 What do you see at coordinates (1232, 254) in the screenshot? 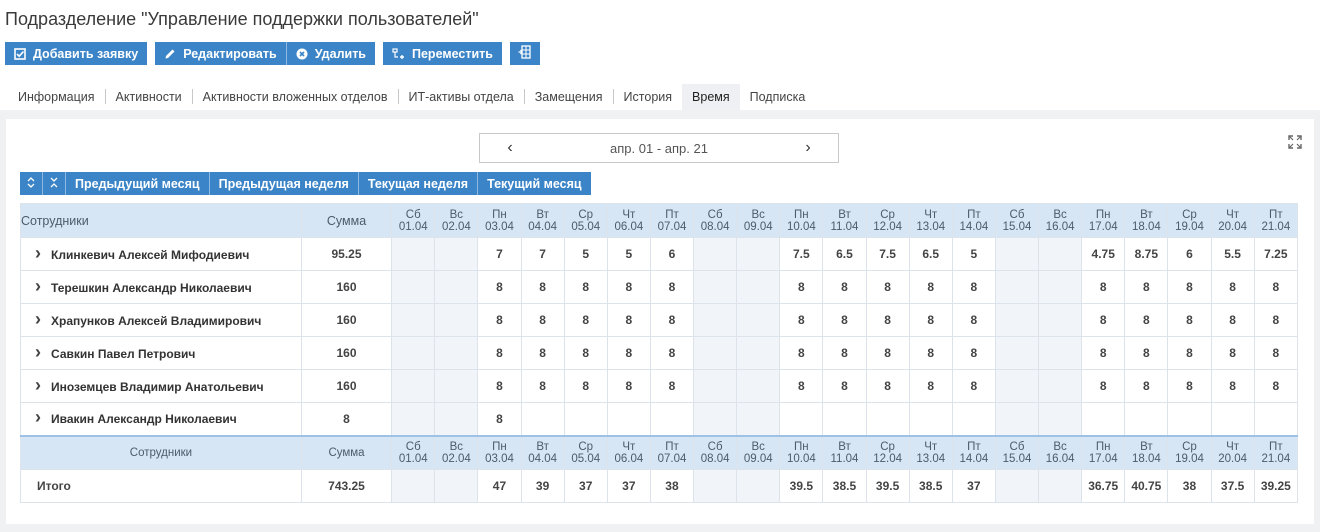
I see `hours-cell: 5.5` at bounding box center [1232, 254].